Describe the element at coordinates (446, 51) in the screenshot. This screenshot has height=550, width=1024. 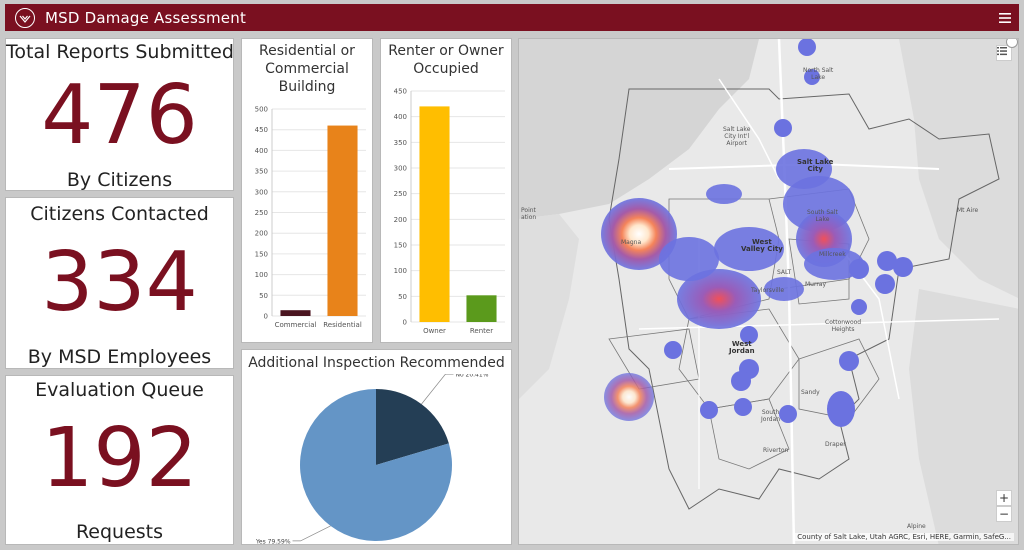
I see `chart-title-line: Renter or Owner` at that location.